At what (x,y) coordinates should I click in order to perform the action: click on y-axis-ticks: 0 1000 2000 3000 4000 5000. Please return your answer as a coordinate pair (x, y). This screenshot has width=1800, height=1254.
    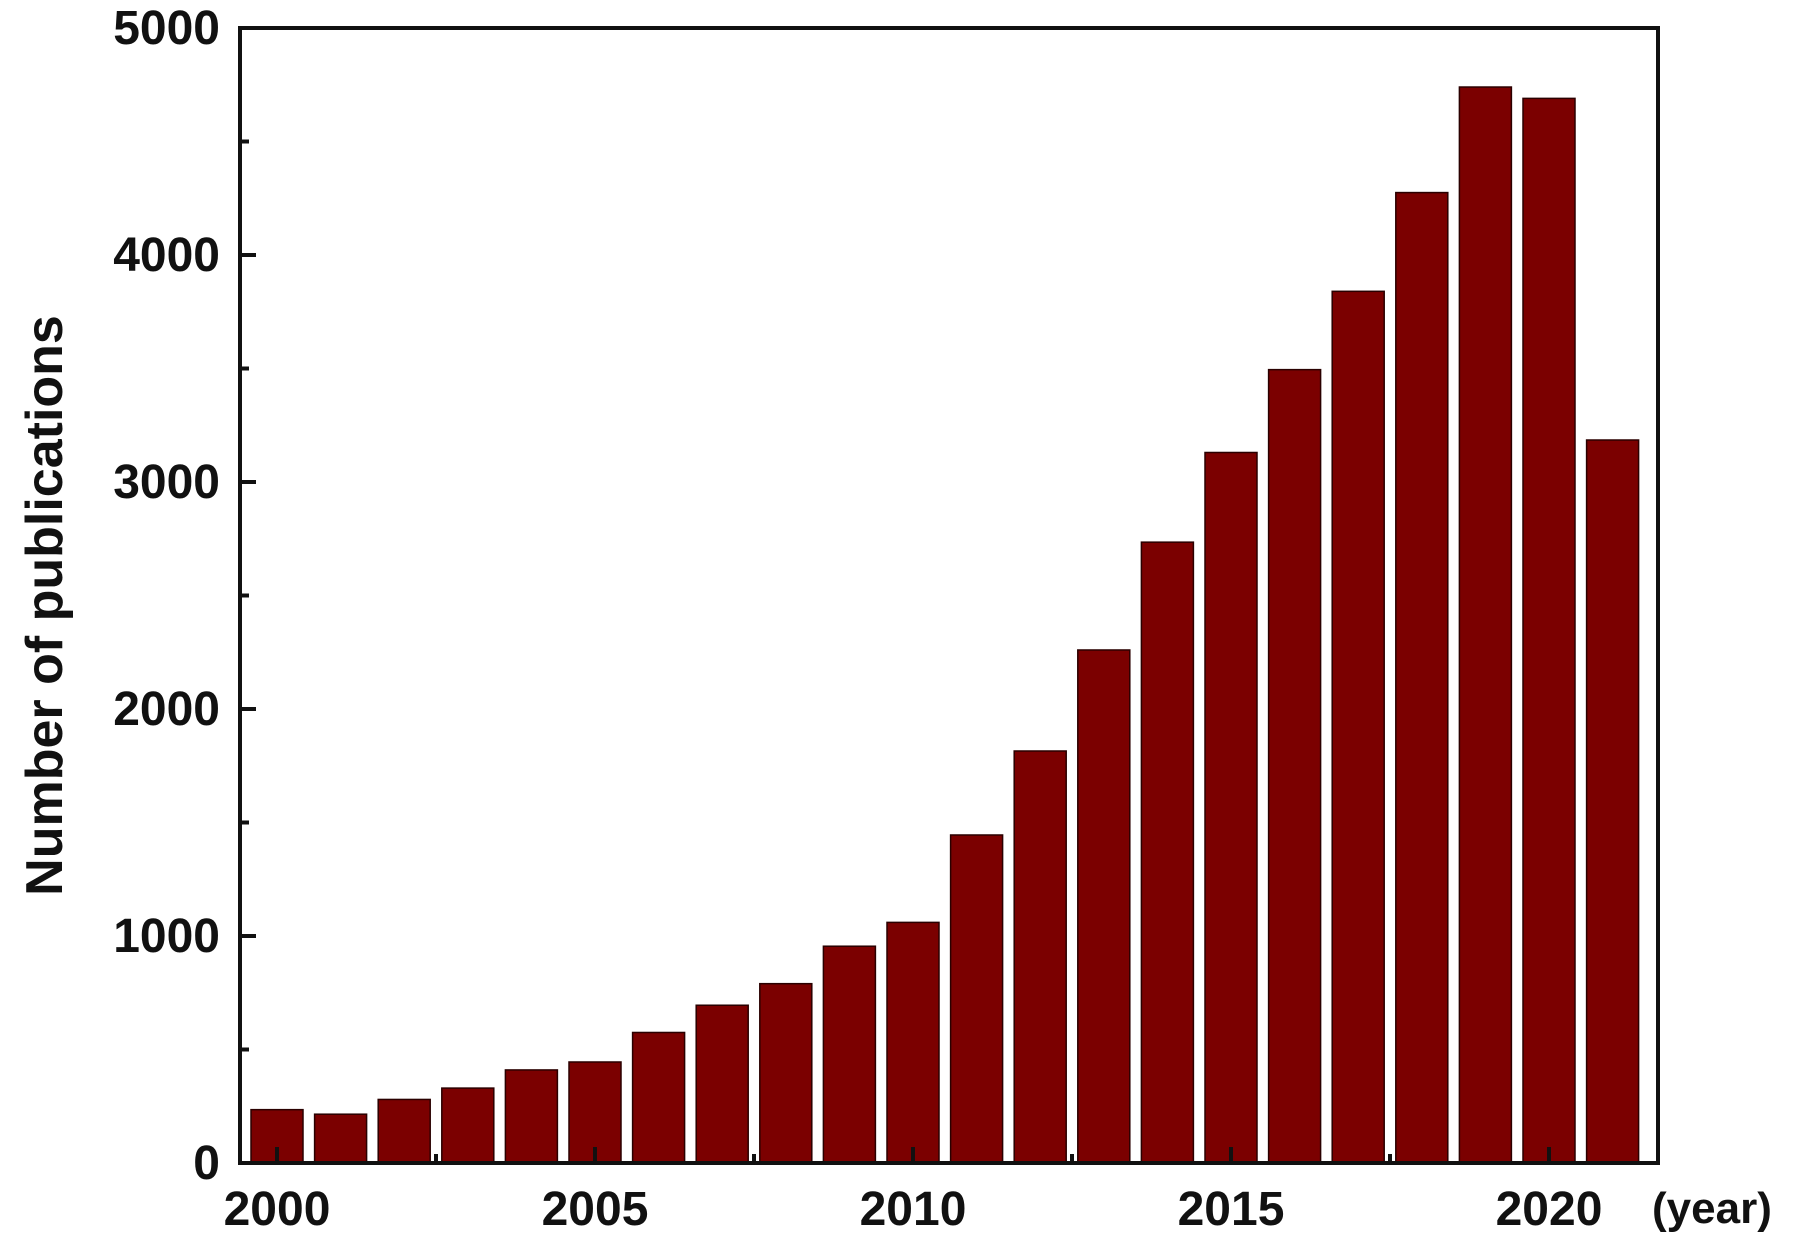
    Looking at the image, I should click on (184, 596).